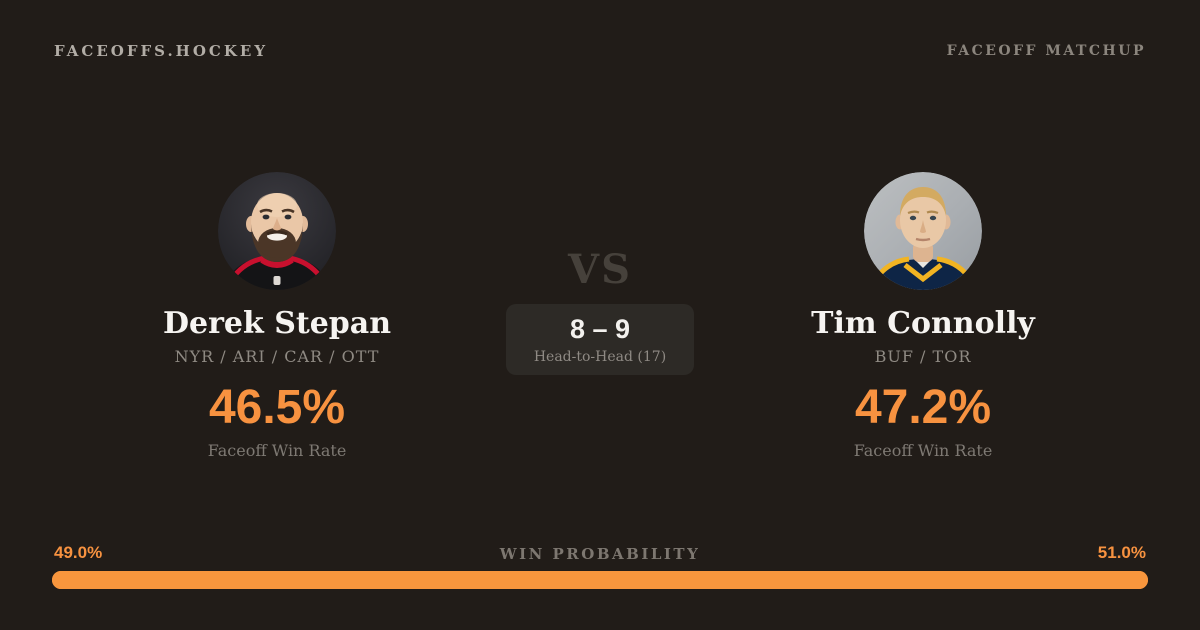 Image resolution: width=1200 pixels, height=630 pixels. What do you see at coordinates (923, 407) in the screenshot?
I see `faceoff-win-rate-right: 47.2%` at bounding box center [923, 407].